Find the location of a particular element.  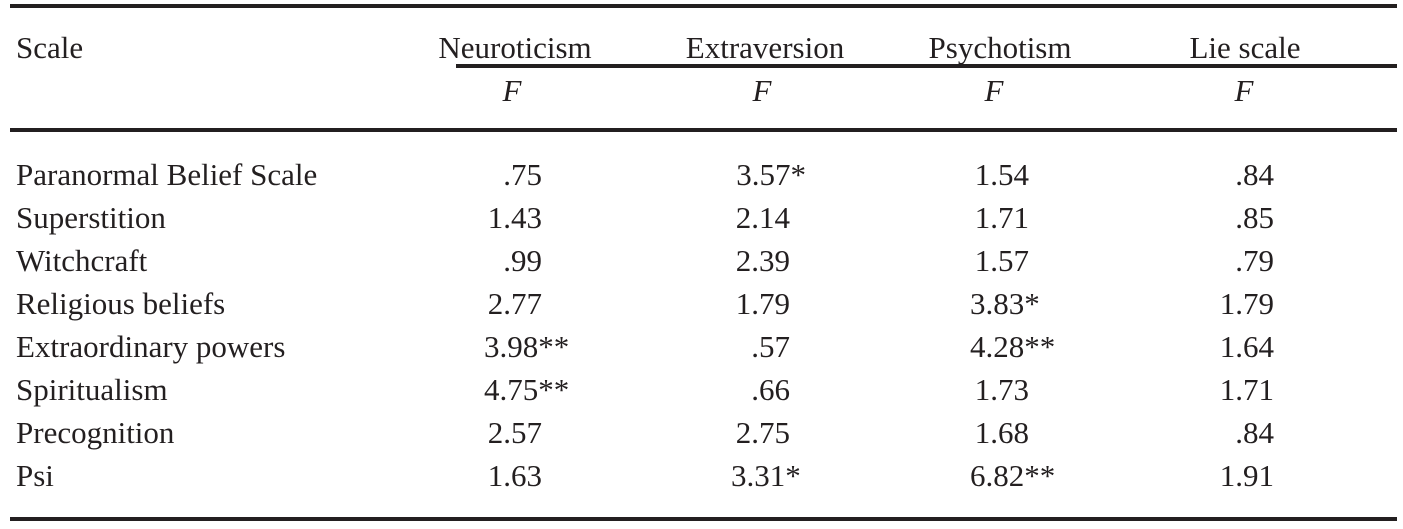

table-cell: 2.75 is located at coordinates (762, 432).